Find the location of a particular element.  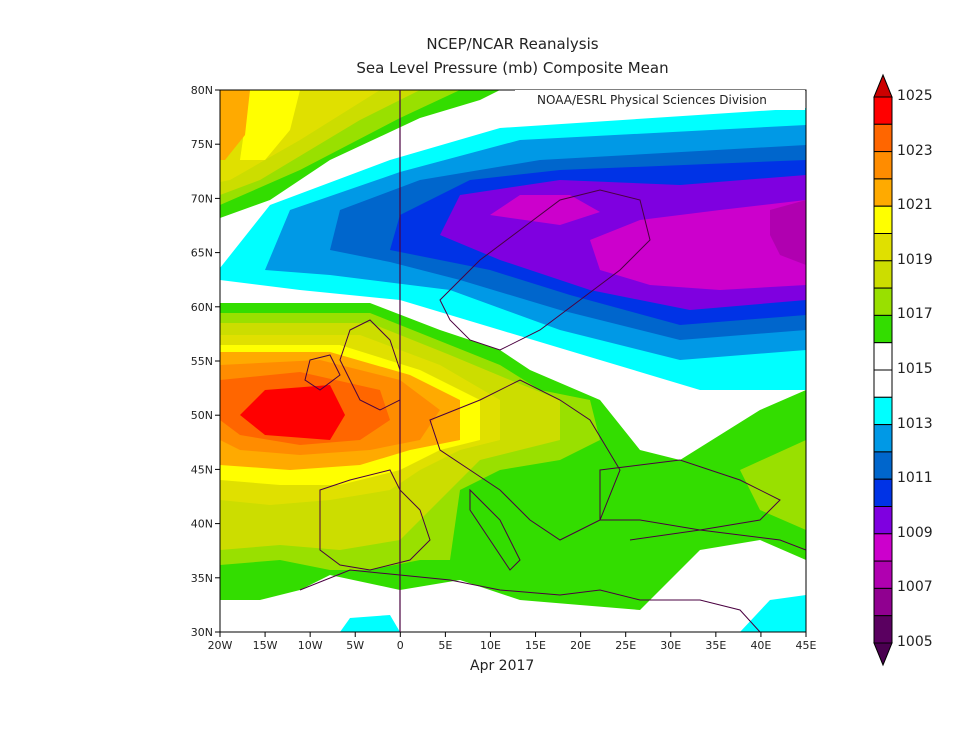

colorbar is located at coordinates (883, 370).